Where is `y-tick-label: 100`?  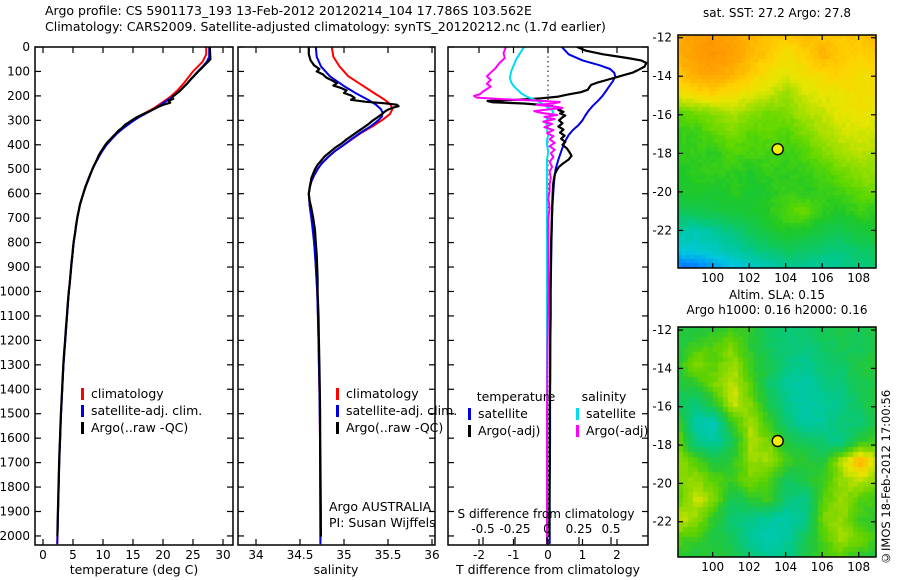 y-tick-label: 100 is located at coordinates (18, 71).